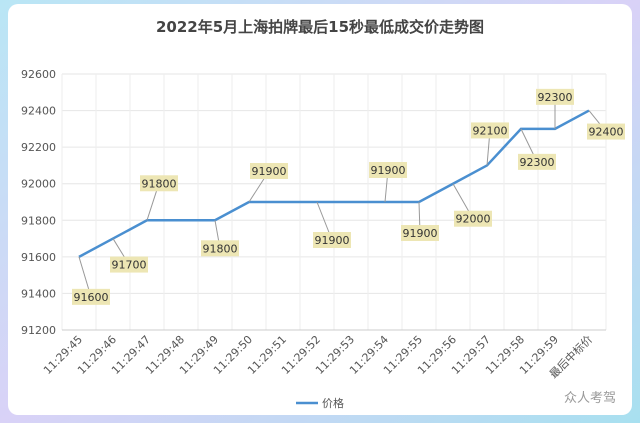 The height and width of the screenshot is (427, 640). I want to click on data-label: 91700, so click(129, 265).